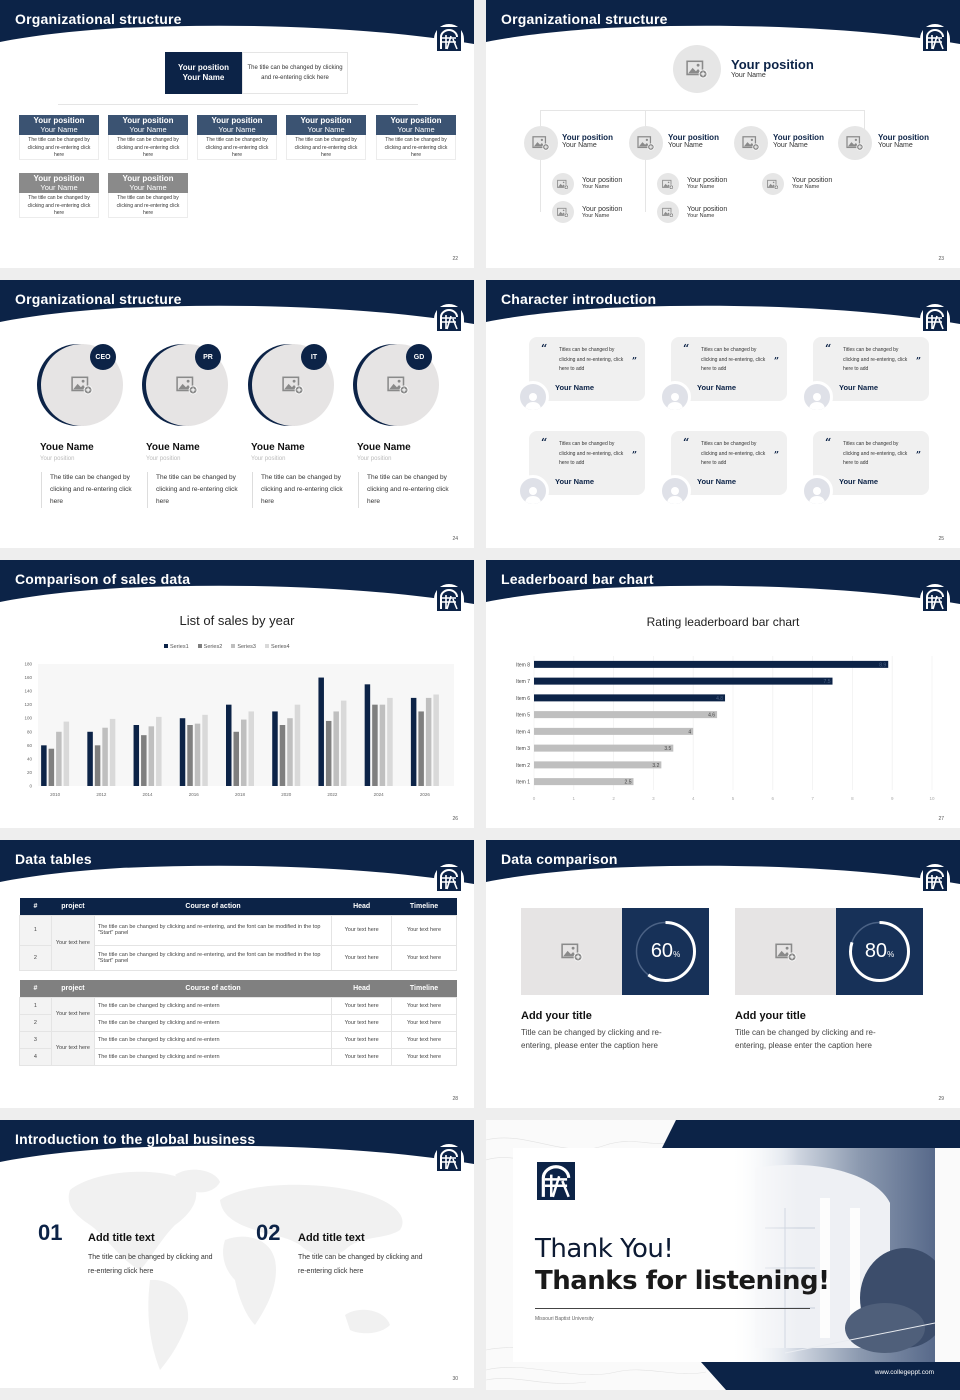 Image resolution: width=960 pixels, height=1400 pixels. I want to click on svg-text: Item 6, so click(523, 699).